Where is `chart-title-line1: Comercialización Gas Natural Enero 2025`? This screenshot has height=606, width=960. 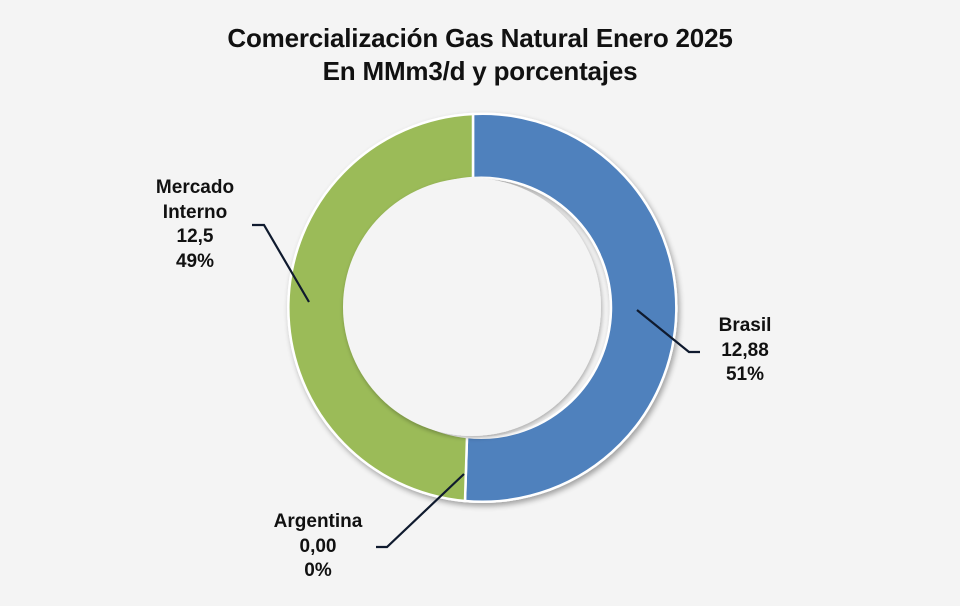 chart-title-line1: Comercialización Gas Natural Enero 2025 is located at coordinates (480, 38).